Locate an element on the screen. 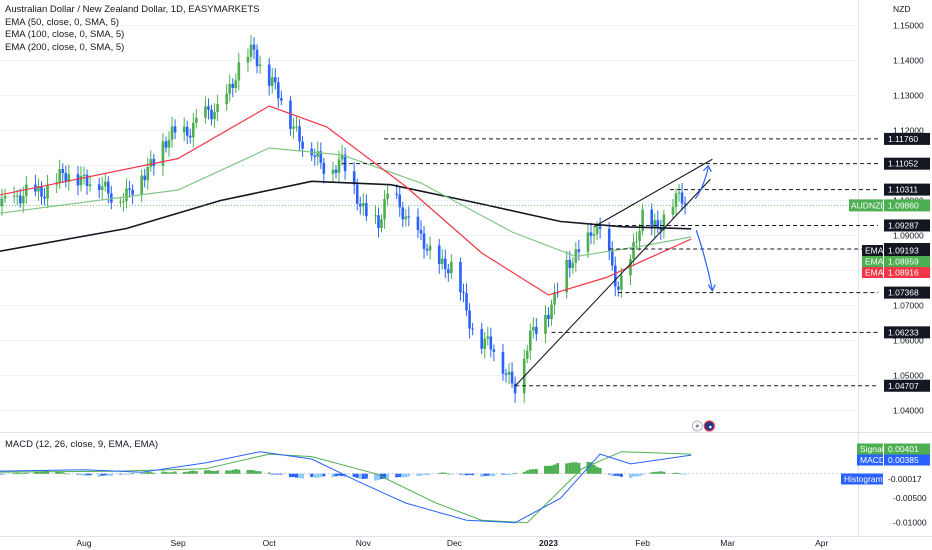  macd-y-tick-1: -0.01000 is located at coordinates (910, 523).